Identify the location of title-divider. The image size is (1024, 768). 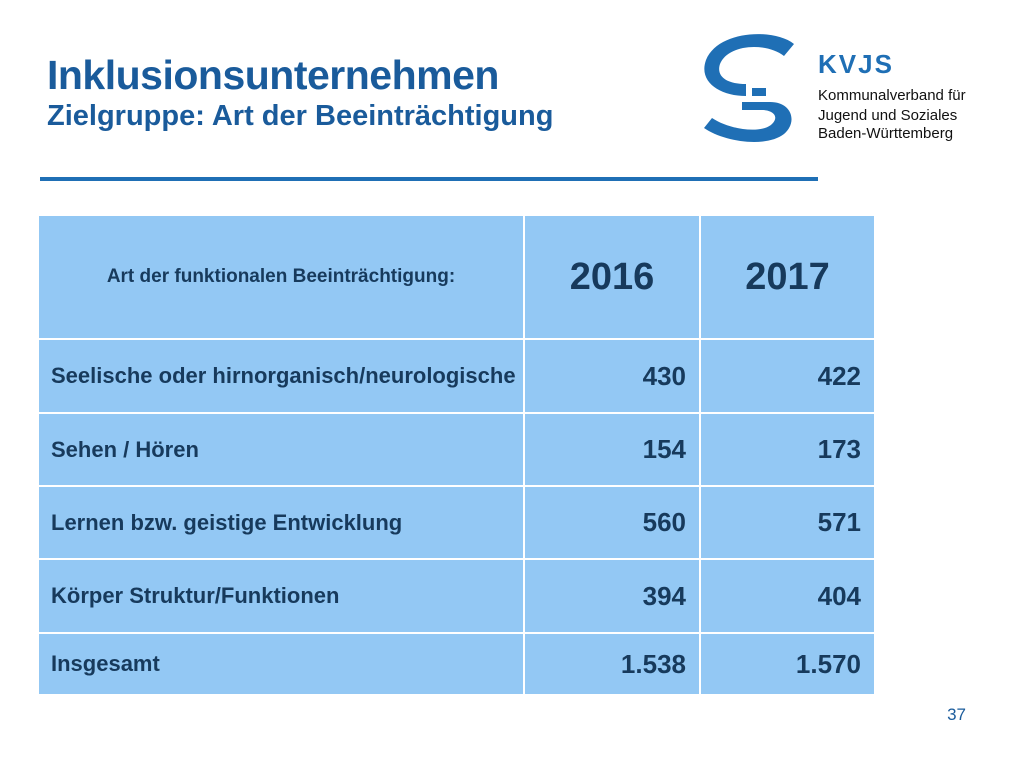
(429, 179).